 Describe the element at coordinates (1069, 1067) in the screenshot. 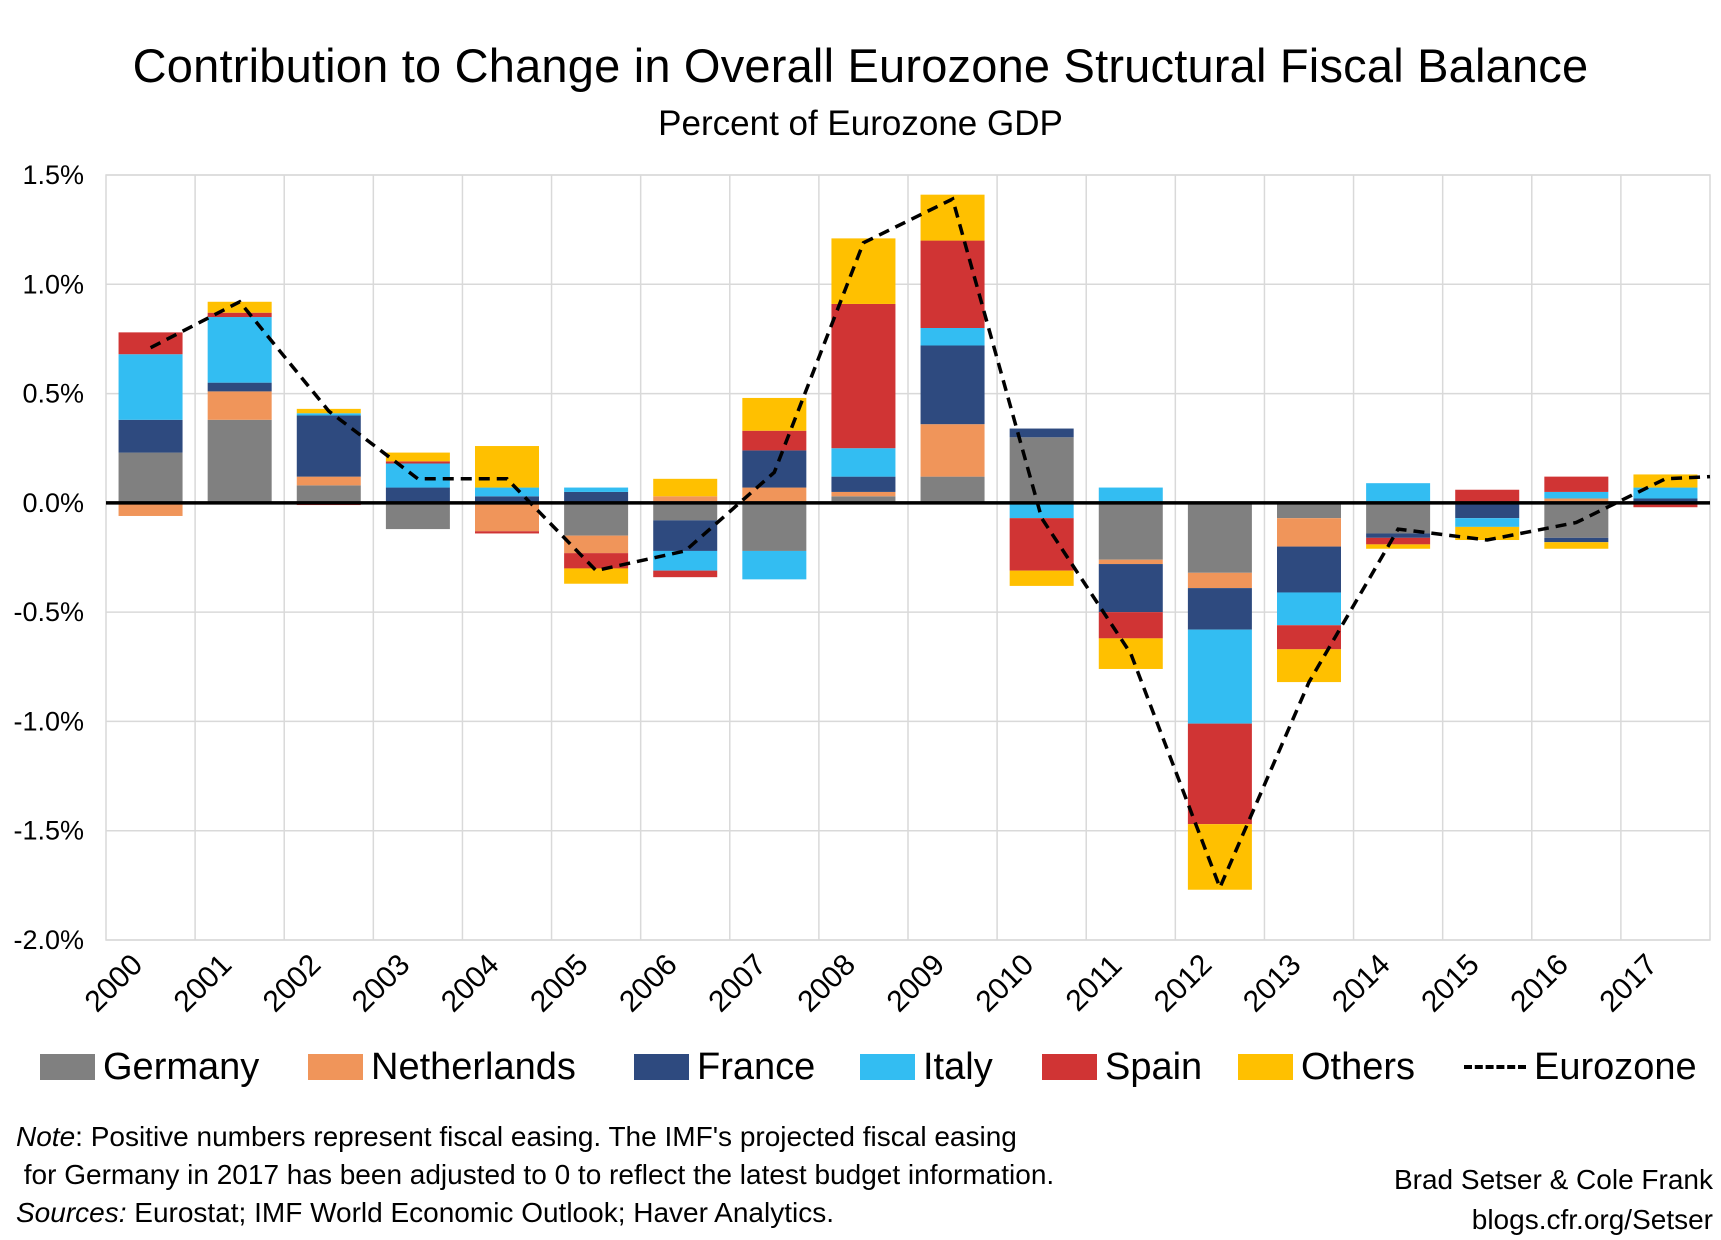

I see `legend-swatch-spain` at that location.